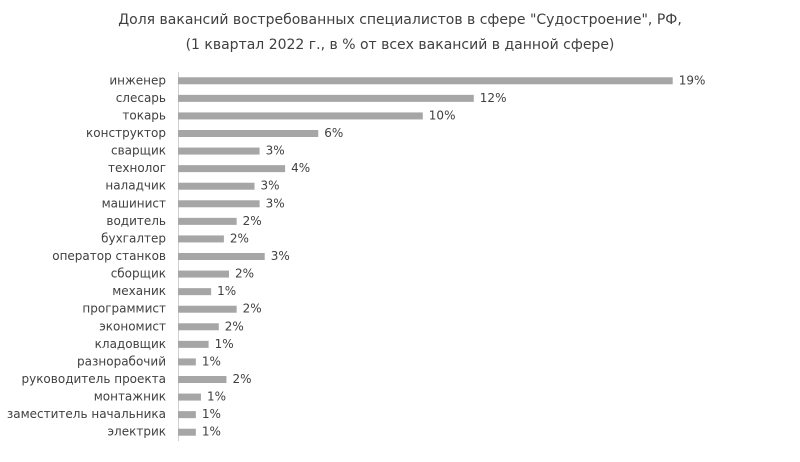  Describe the element at coordinates (442, 115) in the screenshot. I see `value-label: 10%` at that location.